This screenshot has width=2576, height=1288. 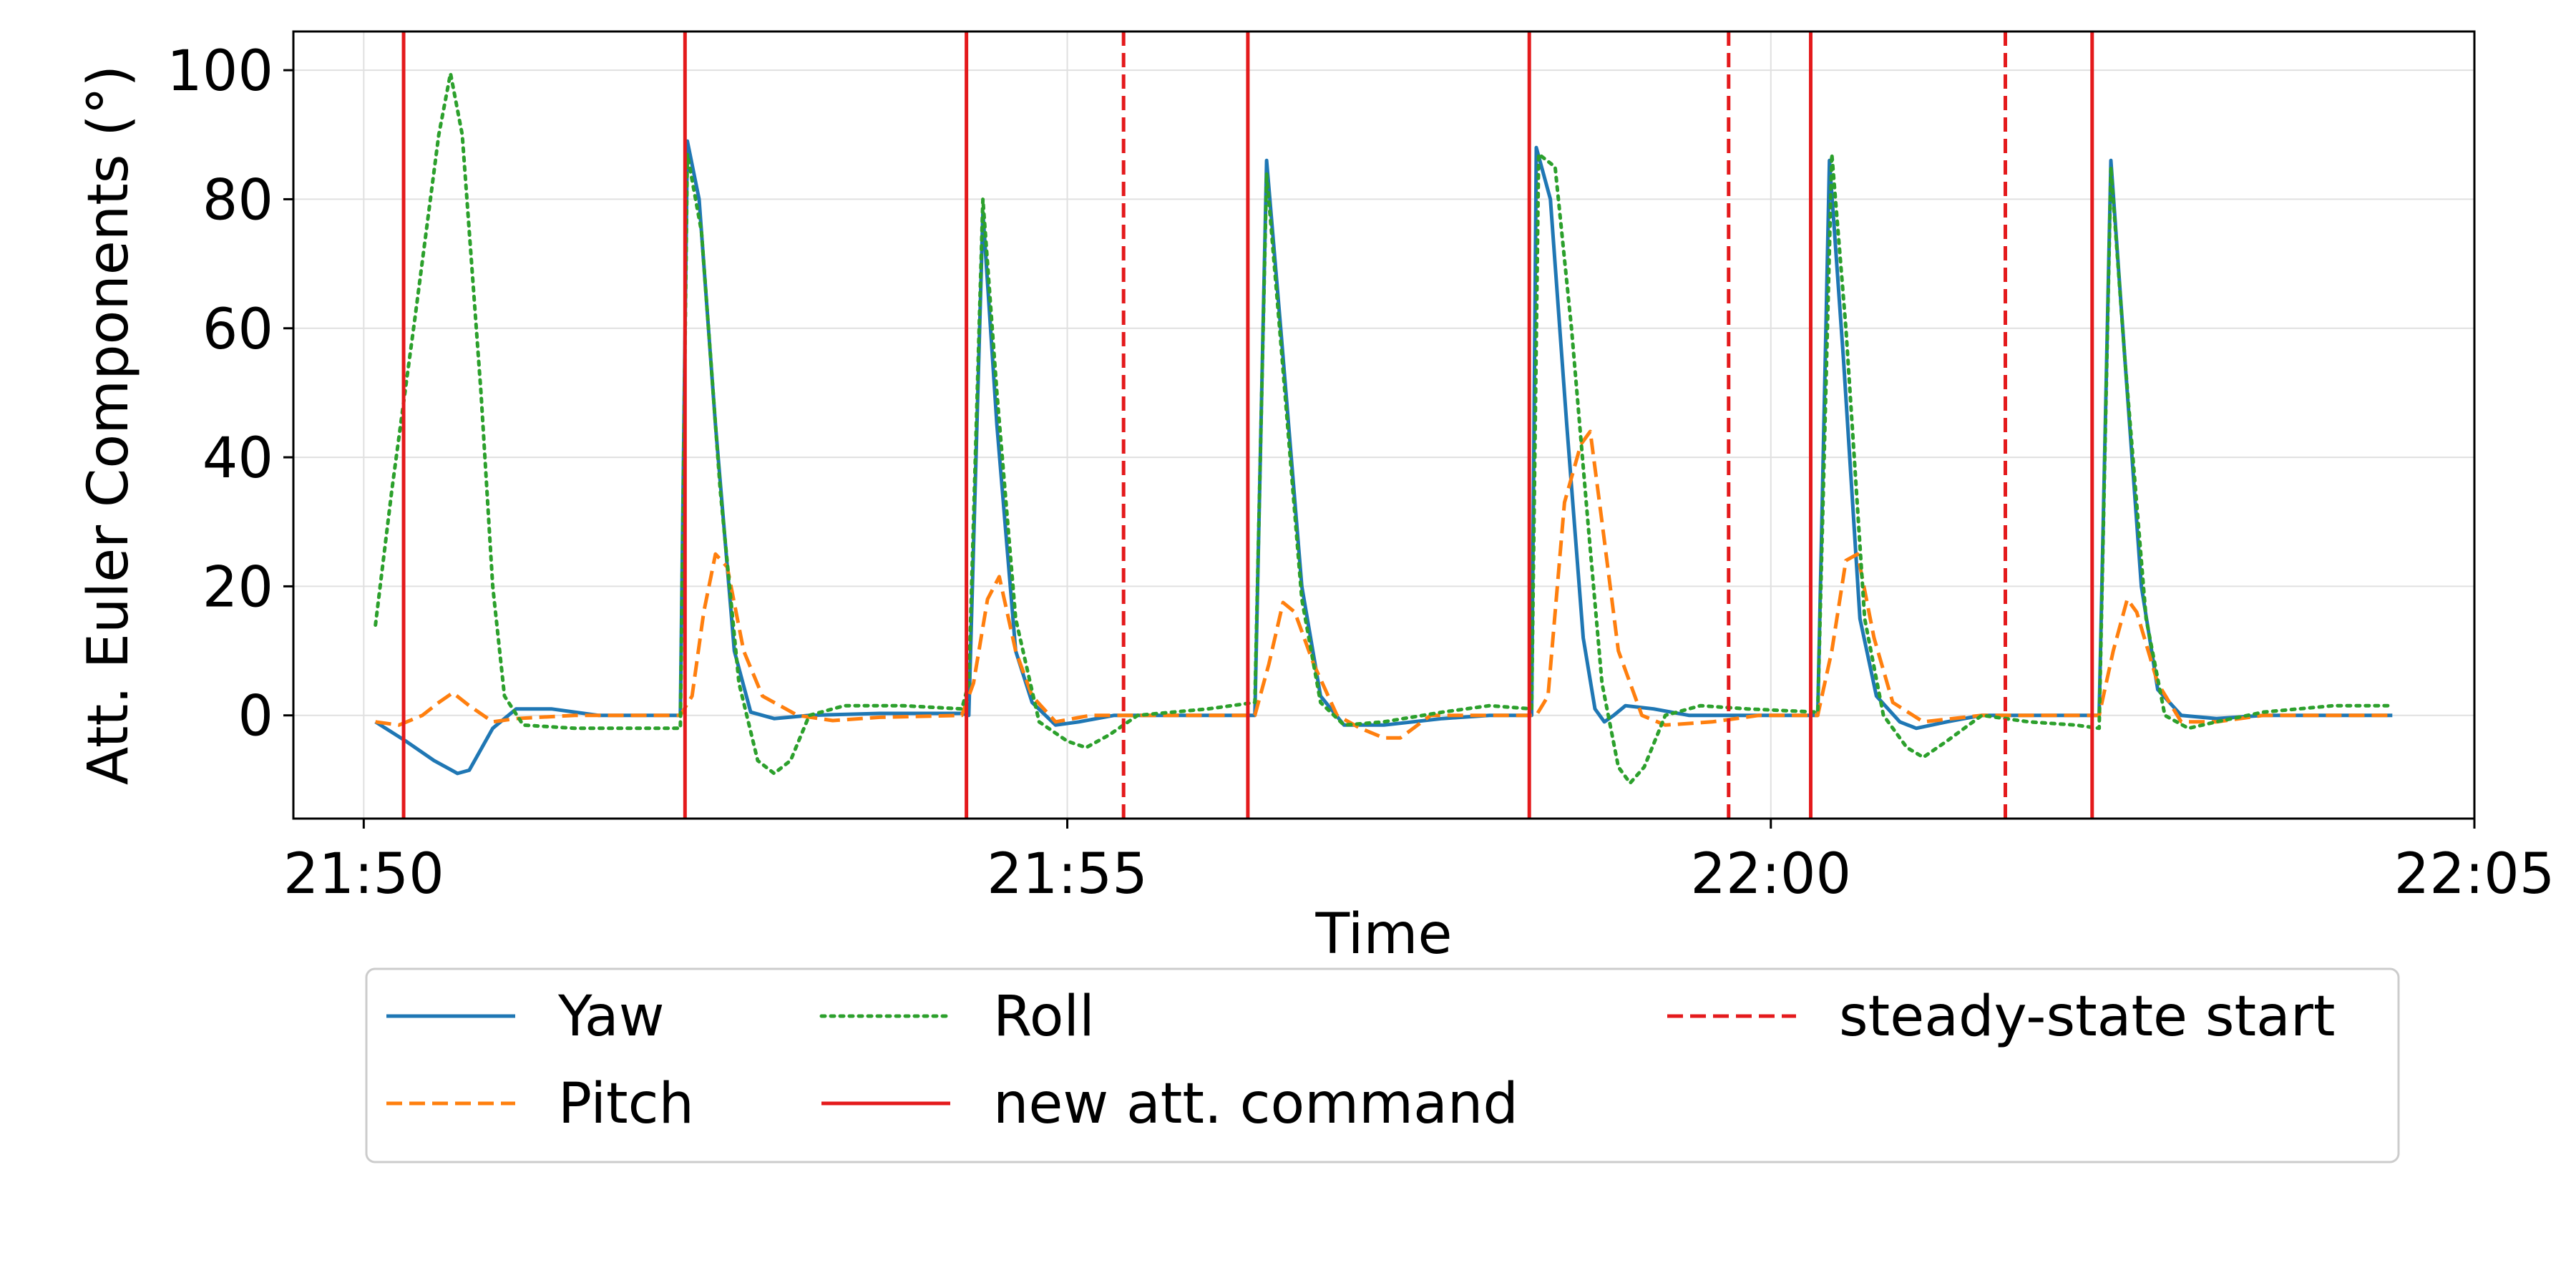 What do you see at coordinates (1384, 934) in the screenshot?
I see `x-axis-label: Time` at bounding box center [1384, 934].